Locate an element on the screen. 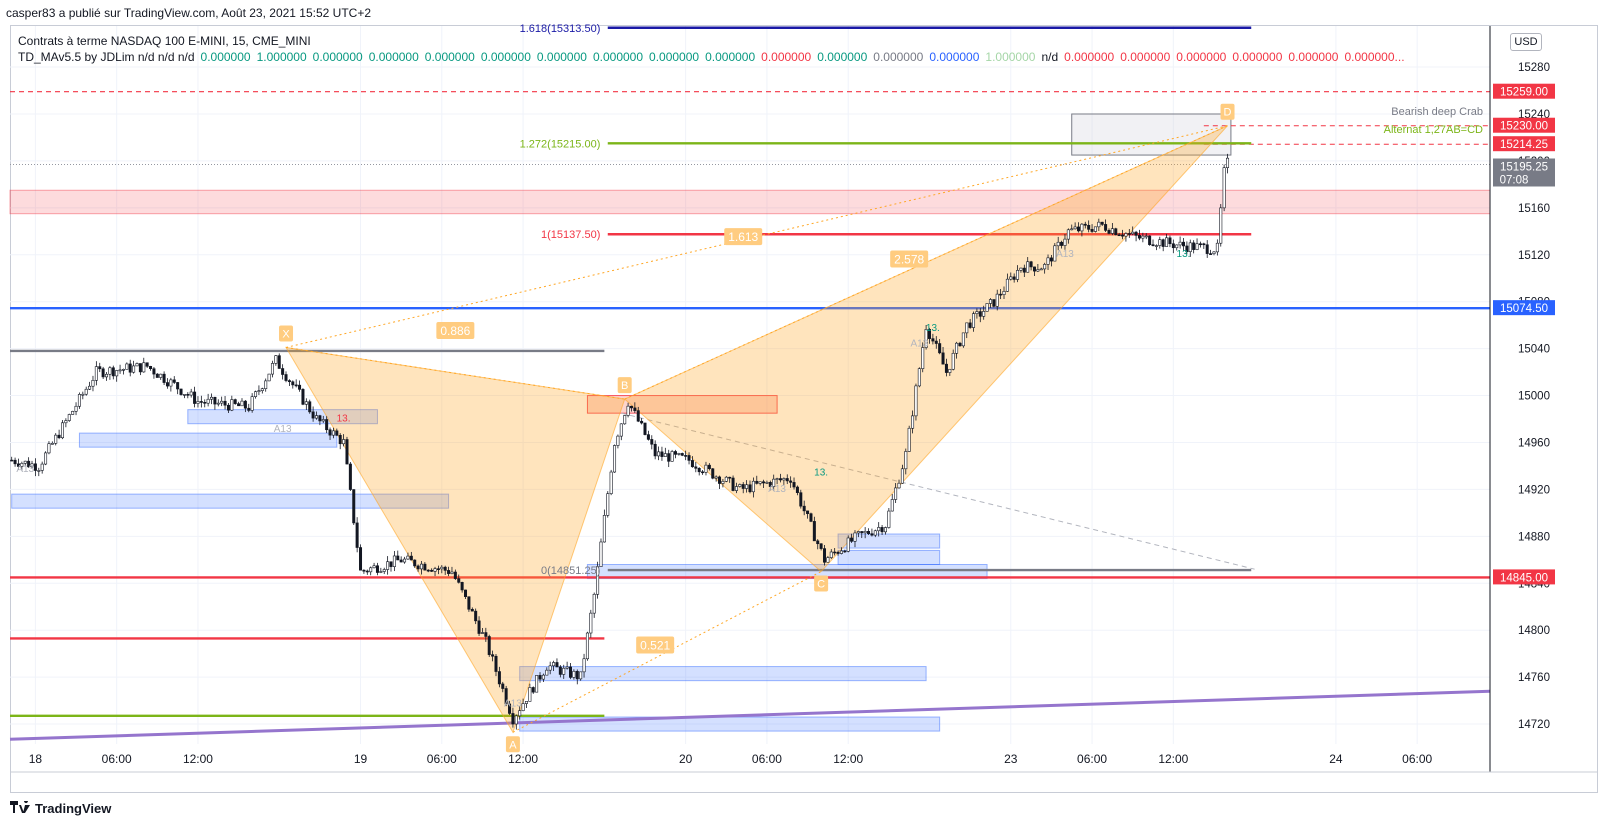 This screenshot has width=1608, height=828. price-tick: 15000 is located at coordinates (1534, 397).